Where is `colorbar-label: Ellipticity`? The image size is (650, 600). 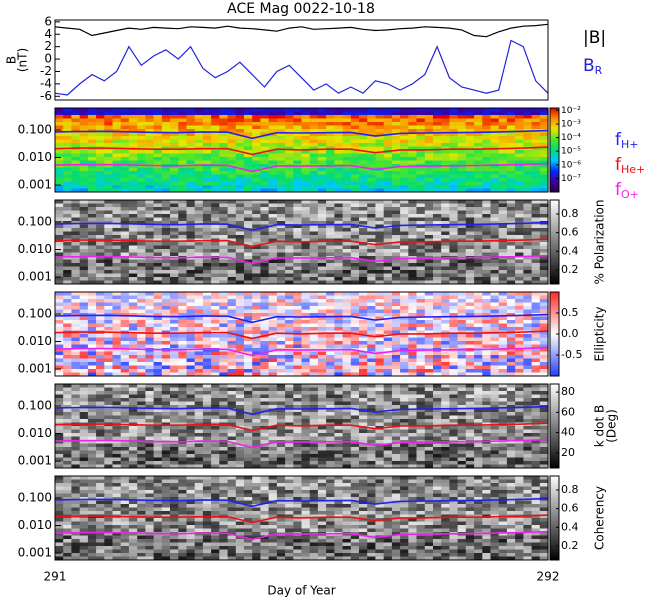
colorbar-label: Ellipticity is located at coordinates (600, 334).